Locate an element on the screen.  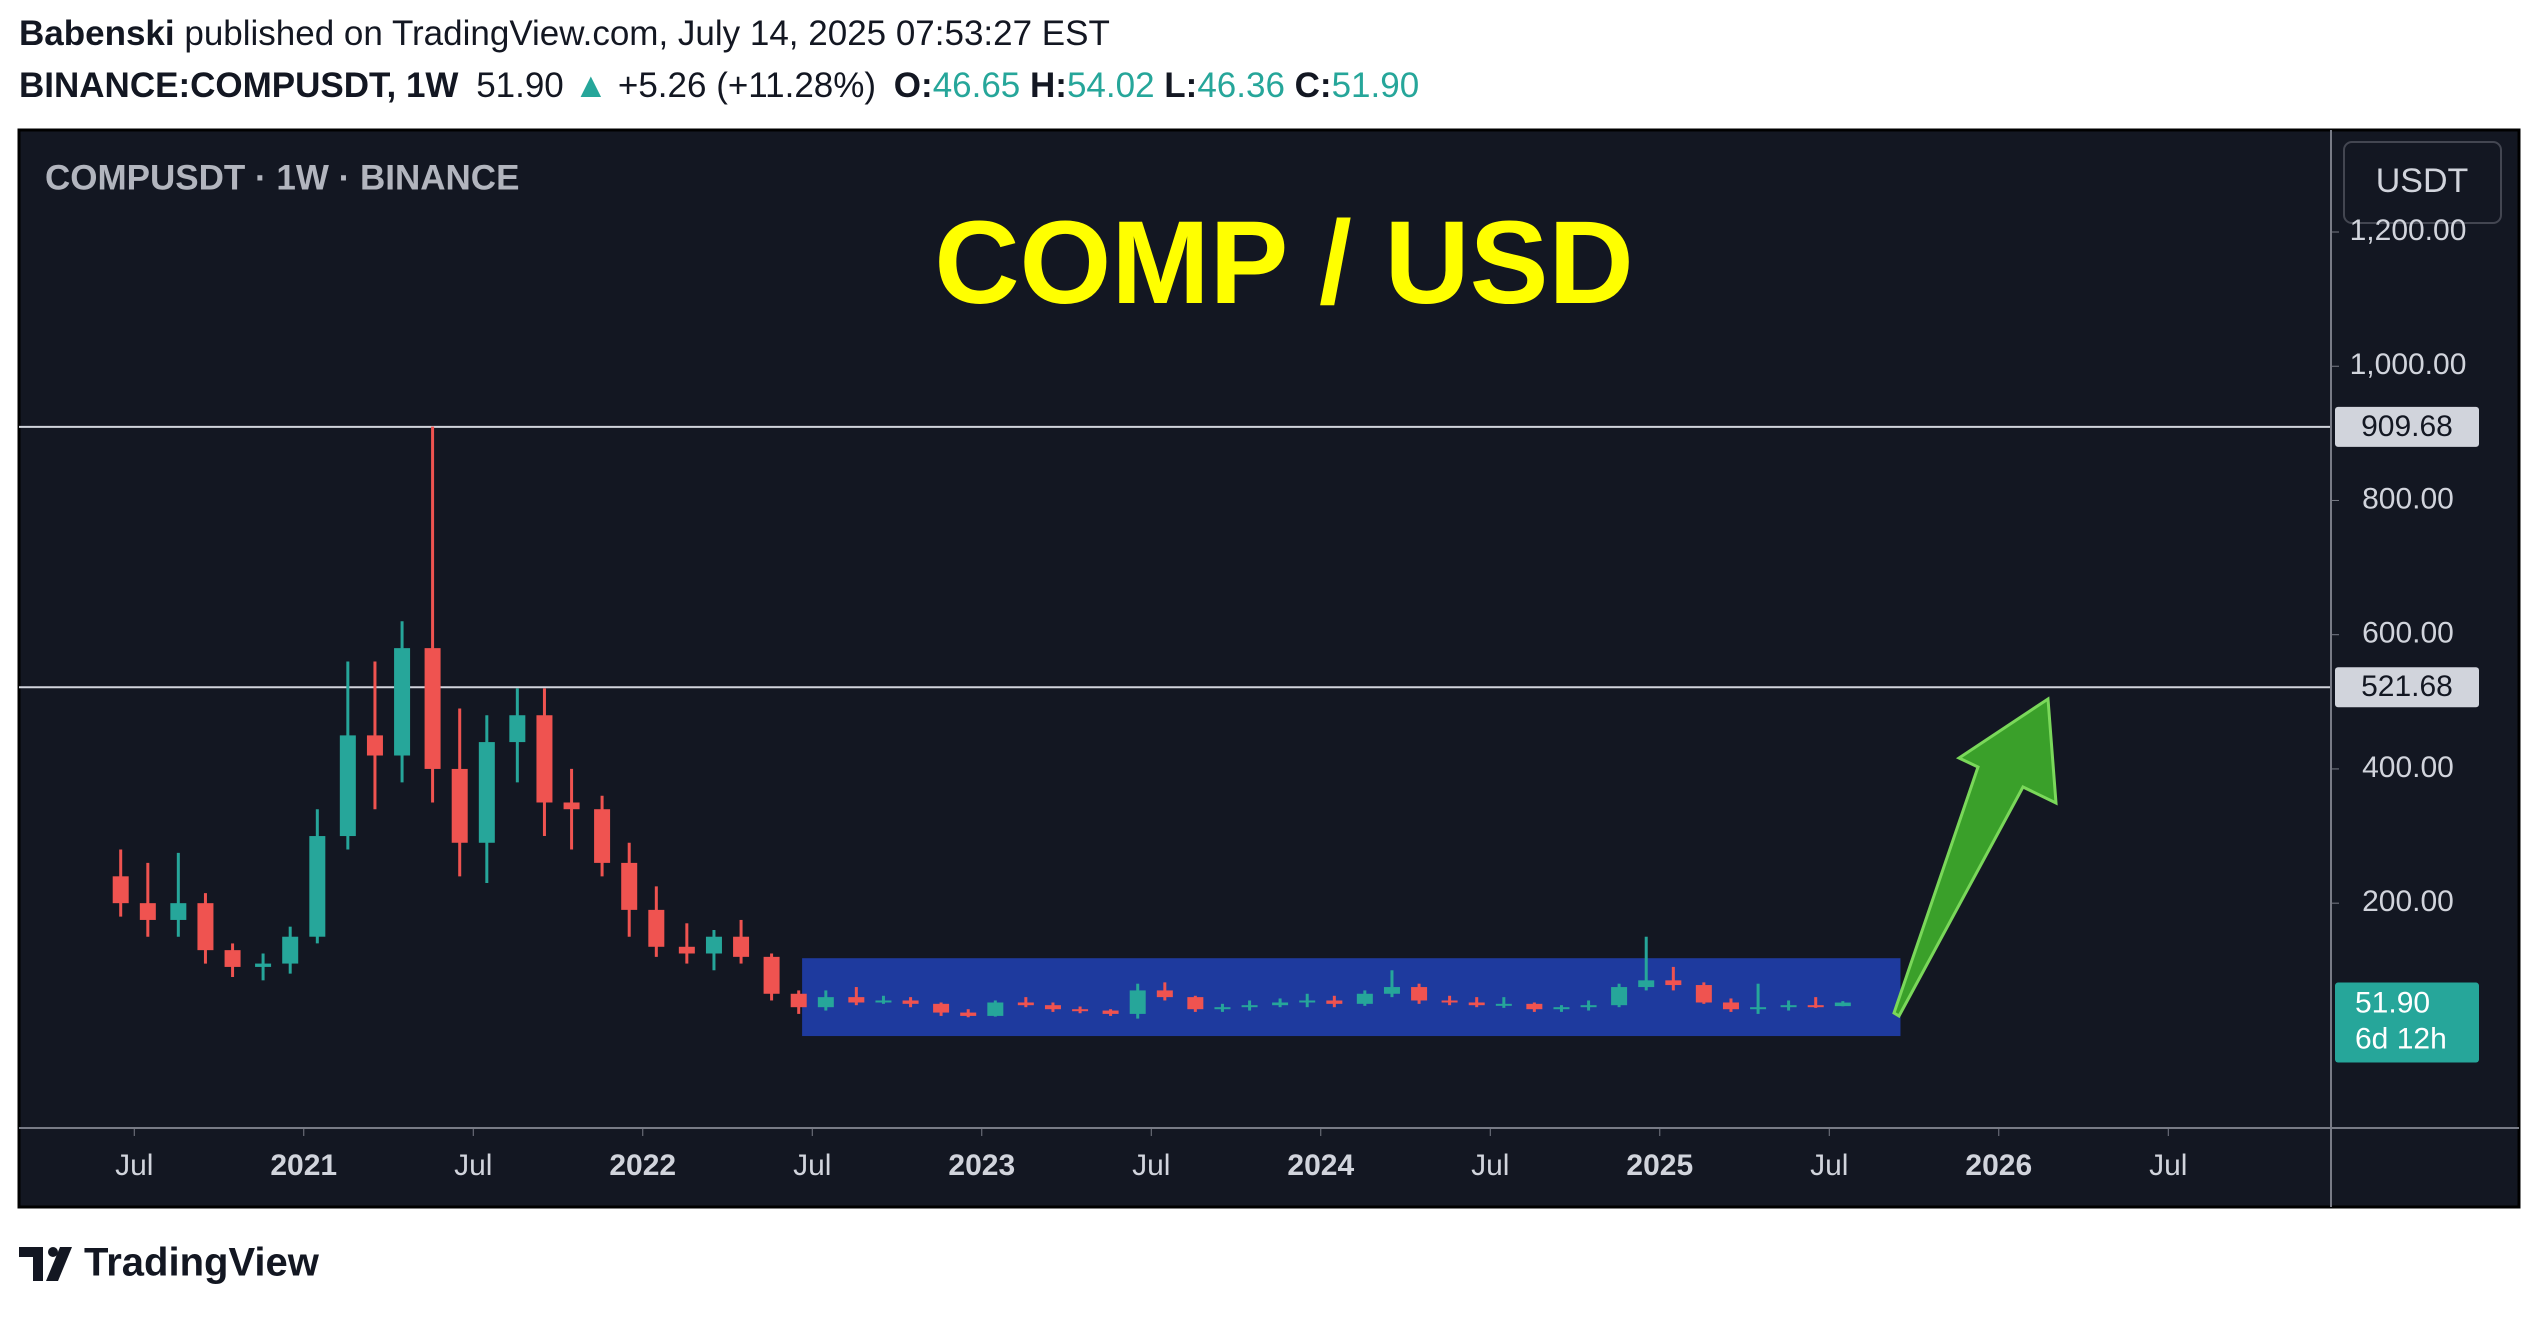
x-tick-label: 2023 is located at coordinates (981, 1165).